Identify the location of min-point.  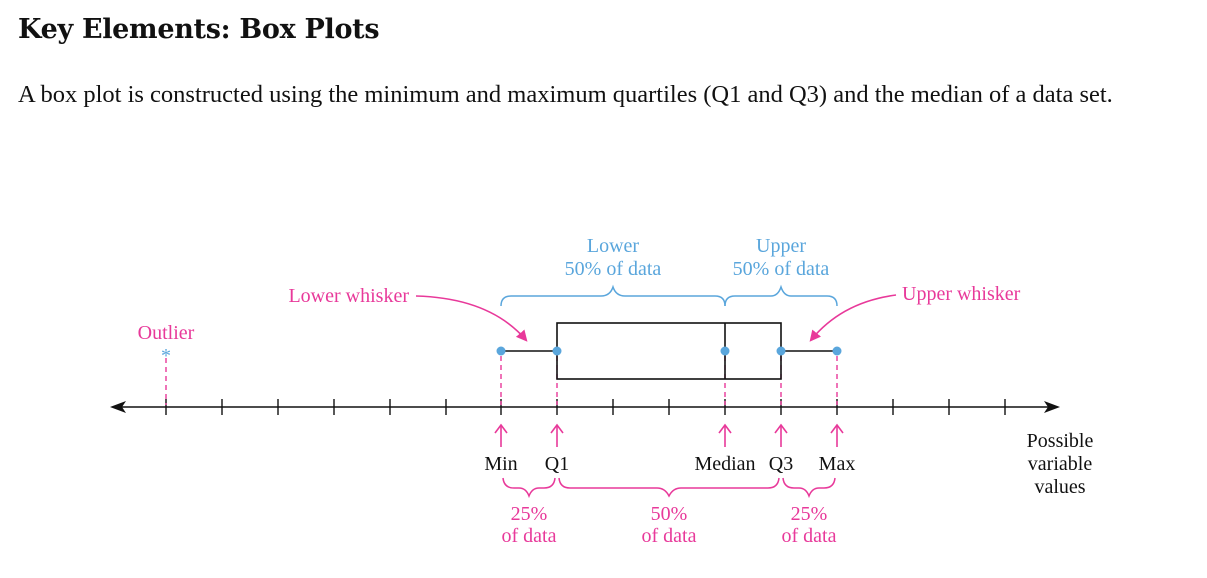
(501, 351).